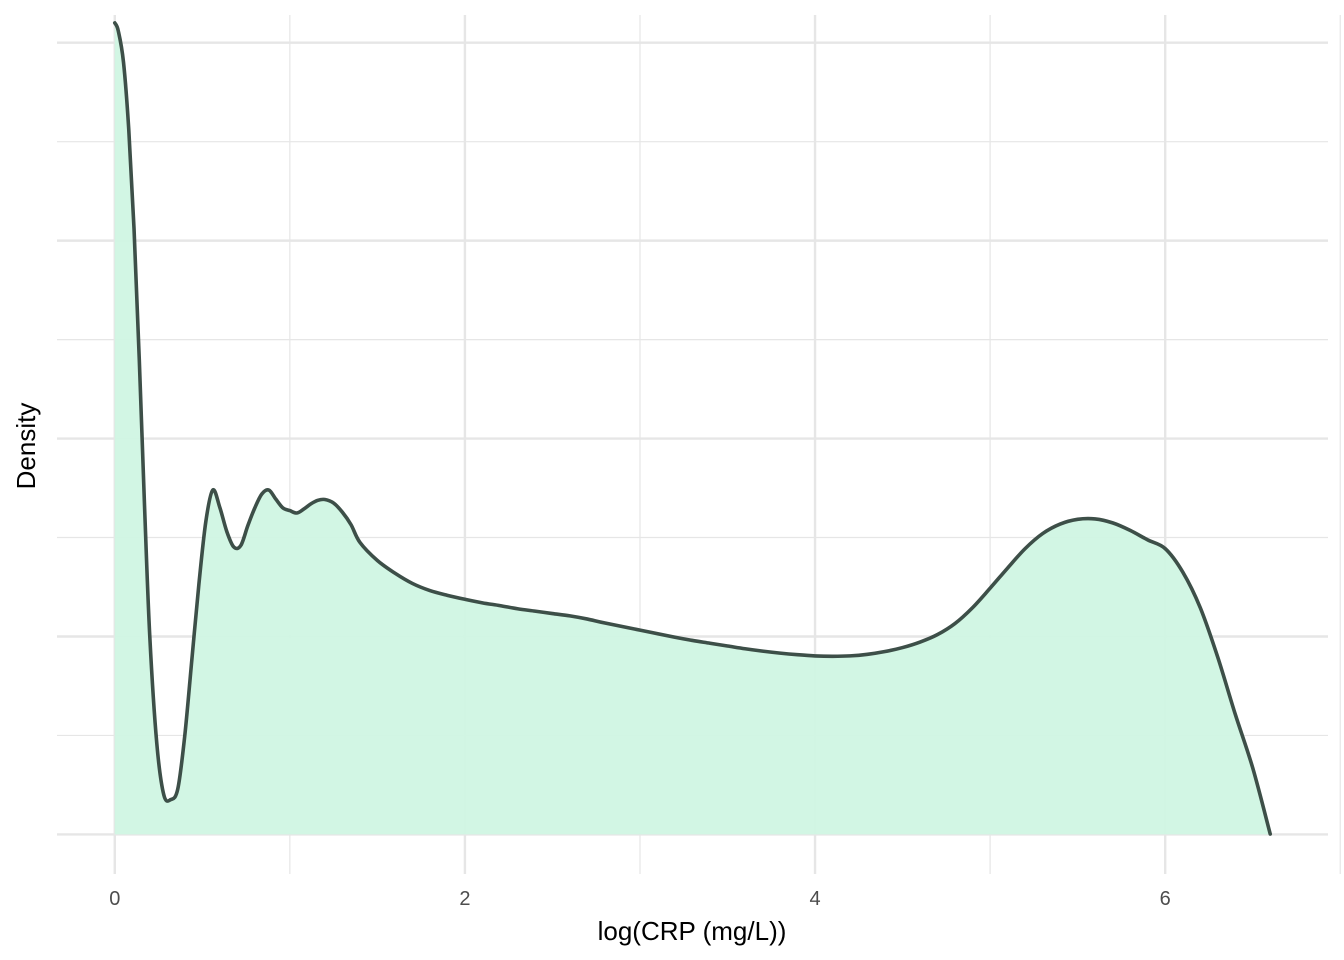 The image size is (1344, 960). I want to click on x-tick-labels: 0 2 4 6, so click(640, 899).